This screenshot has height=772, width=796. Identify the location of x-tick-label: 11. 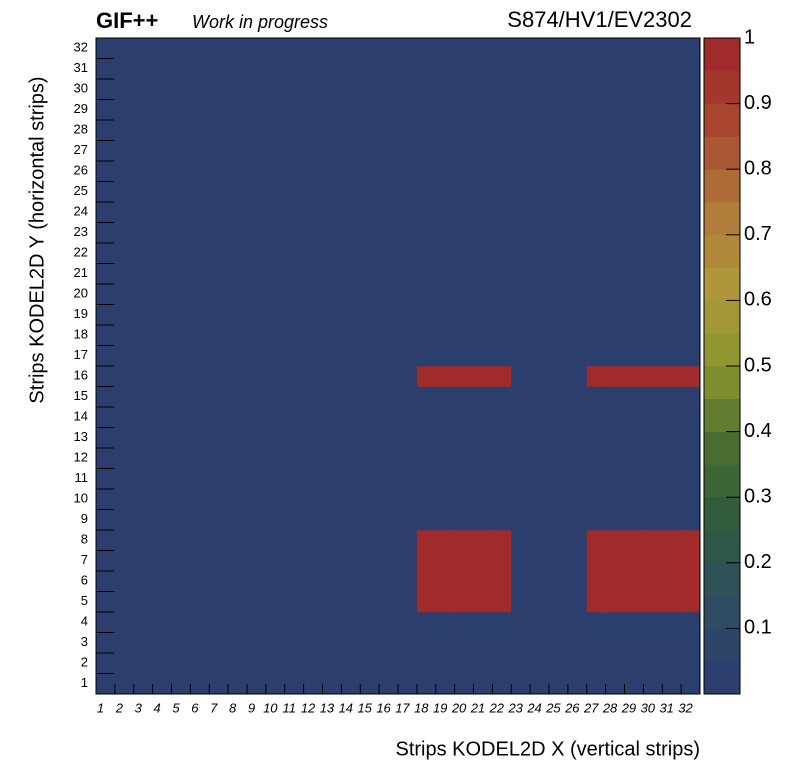
(289, 707).